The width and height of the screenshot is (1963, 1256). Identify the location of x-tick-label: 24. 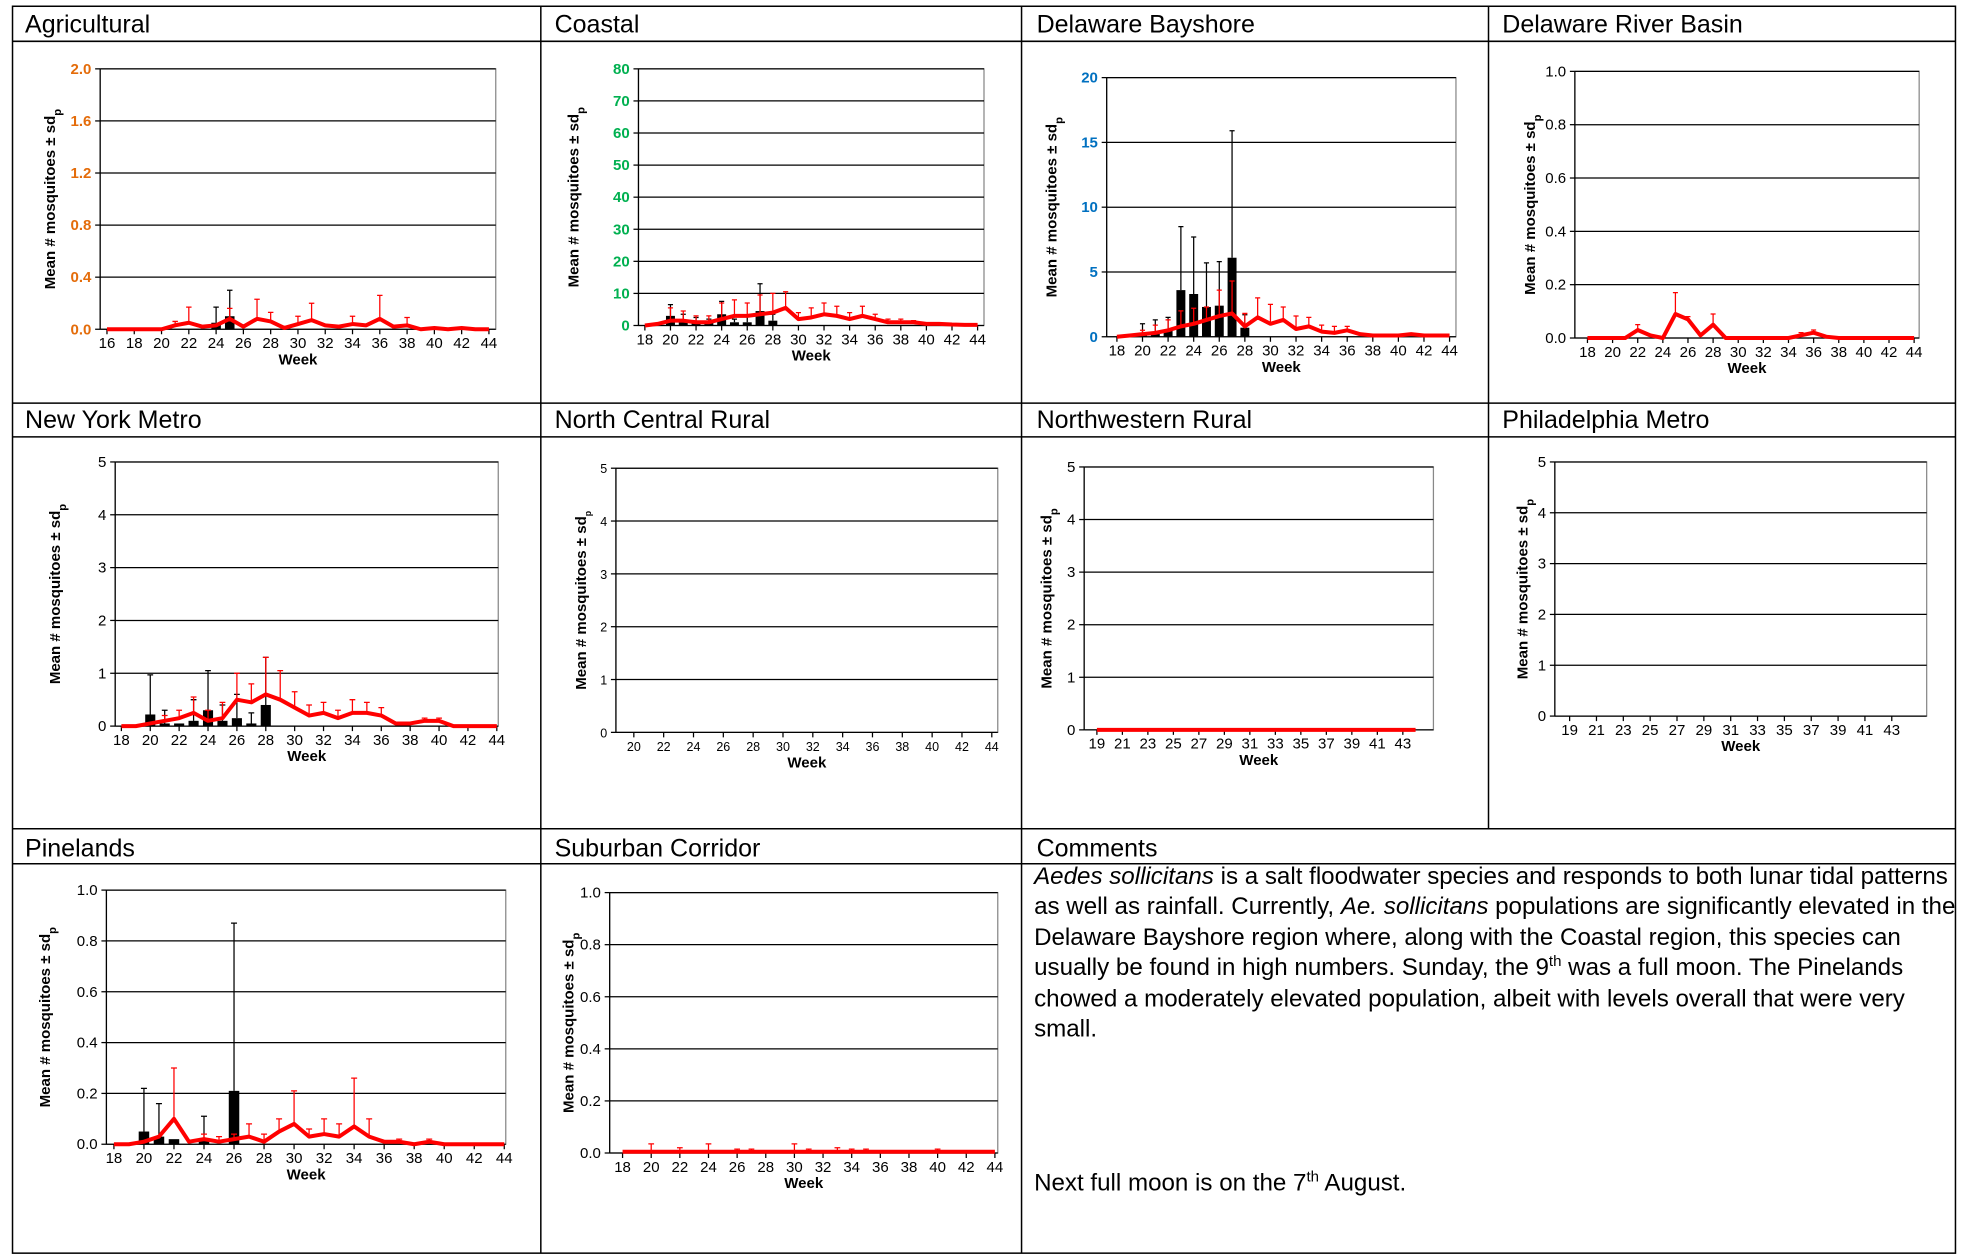
(216, 343).